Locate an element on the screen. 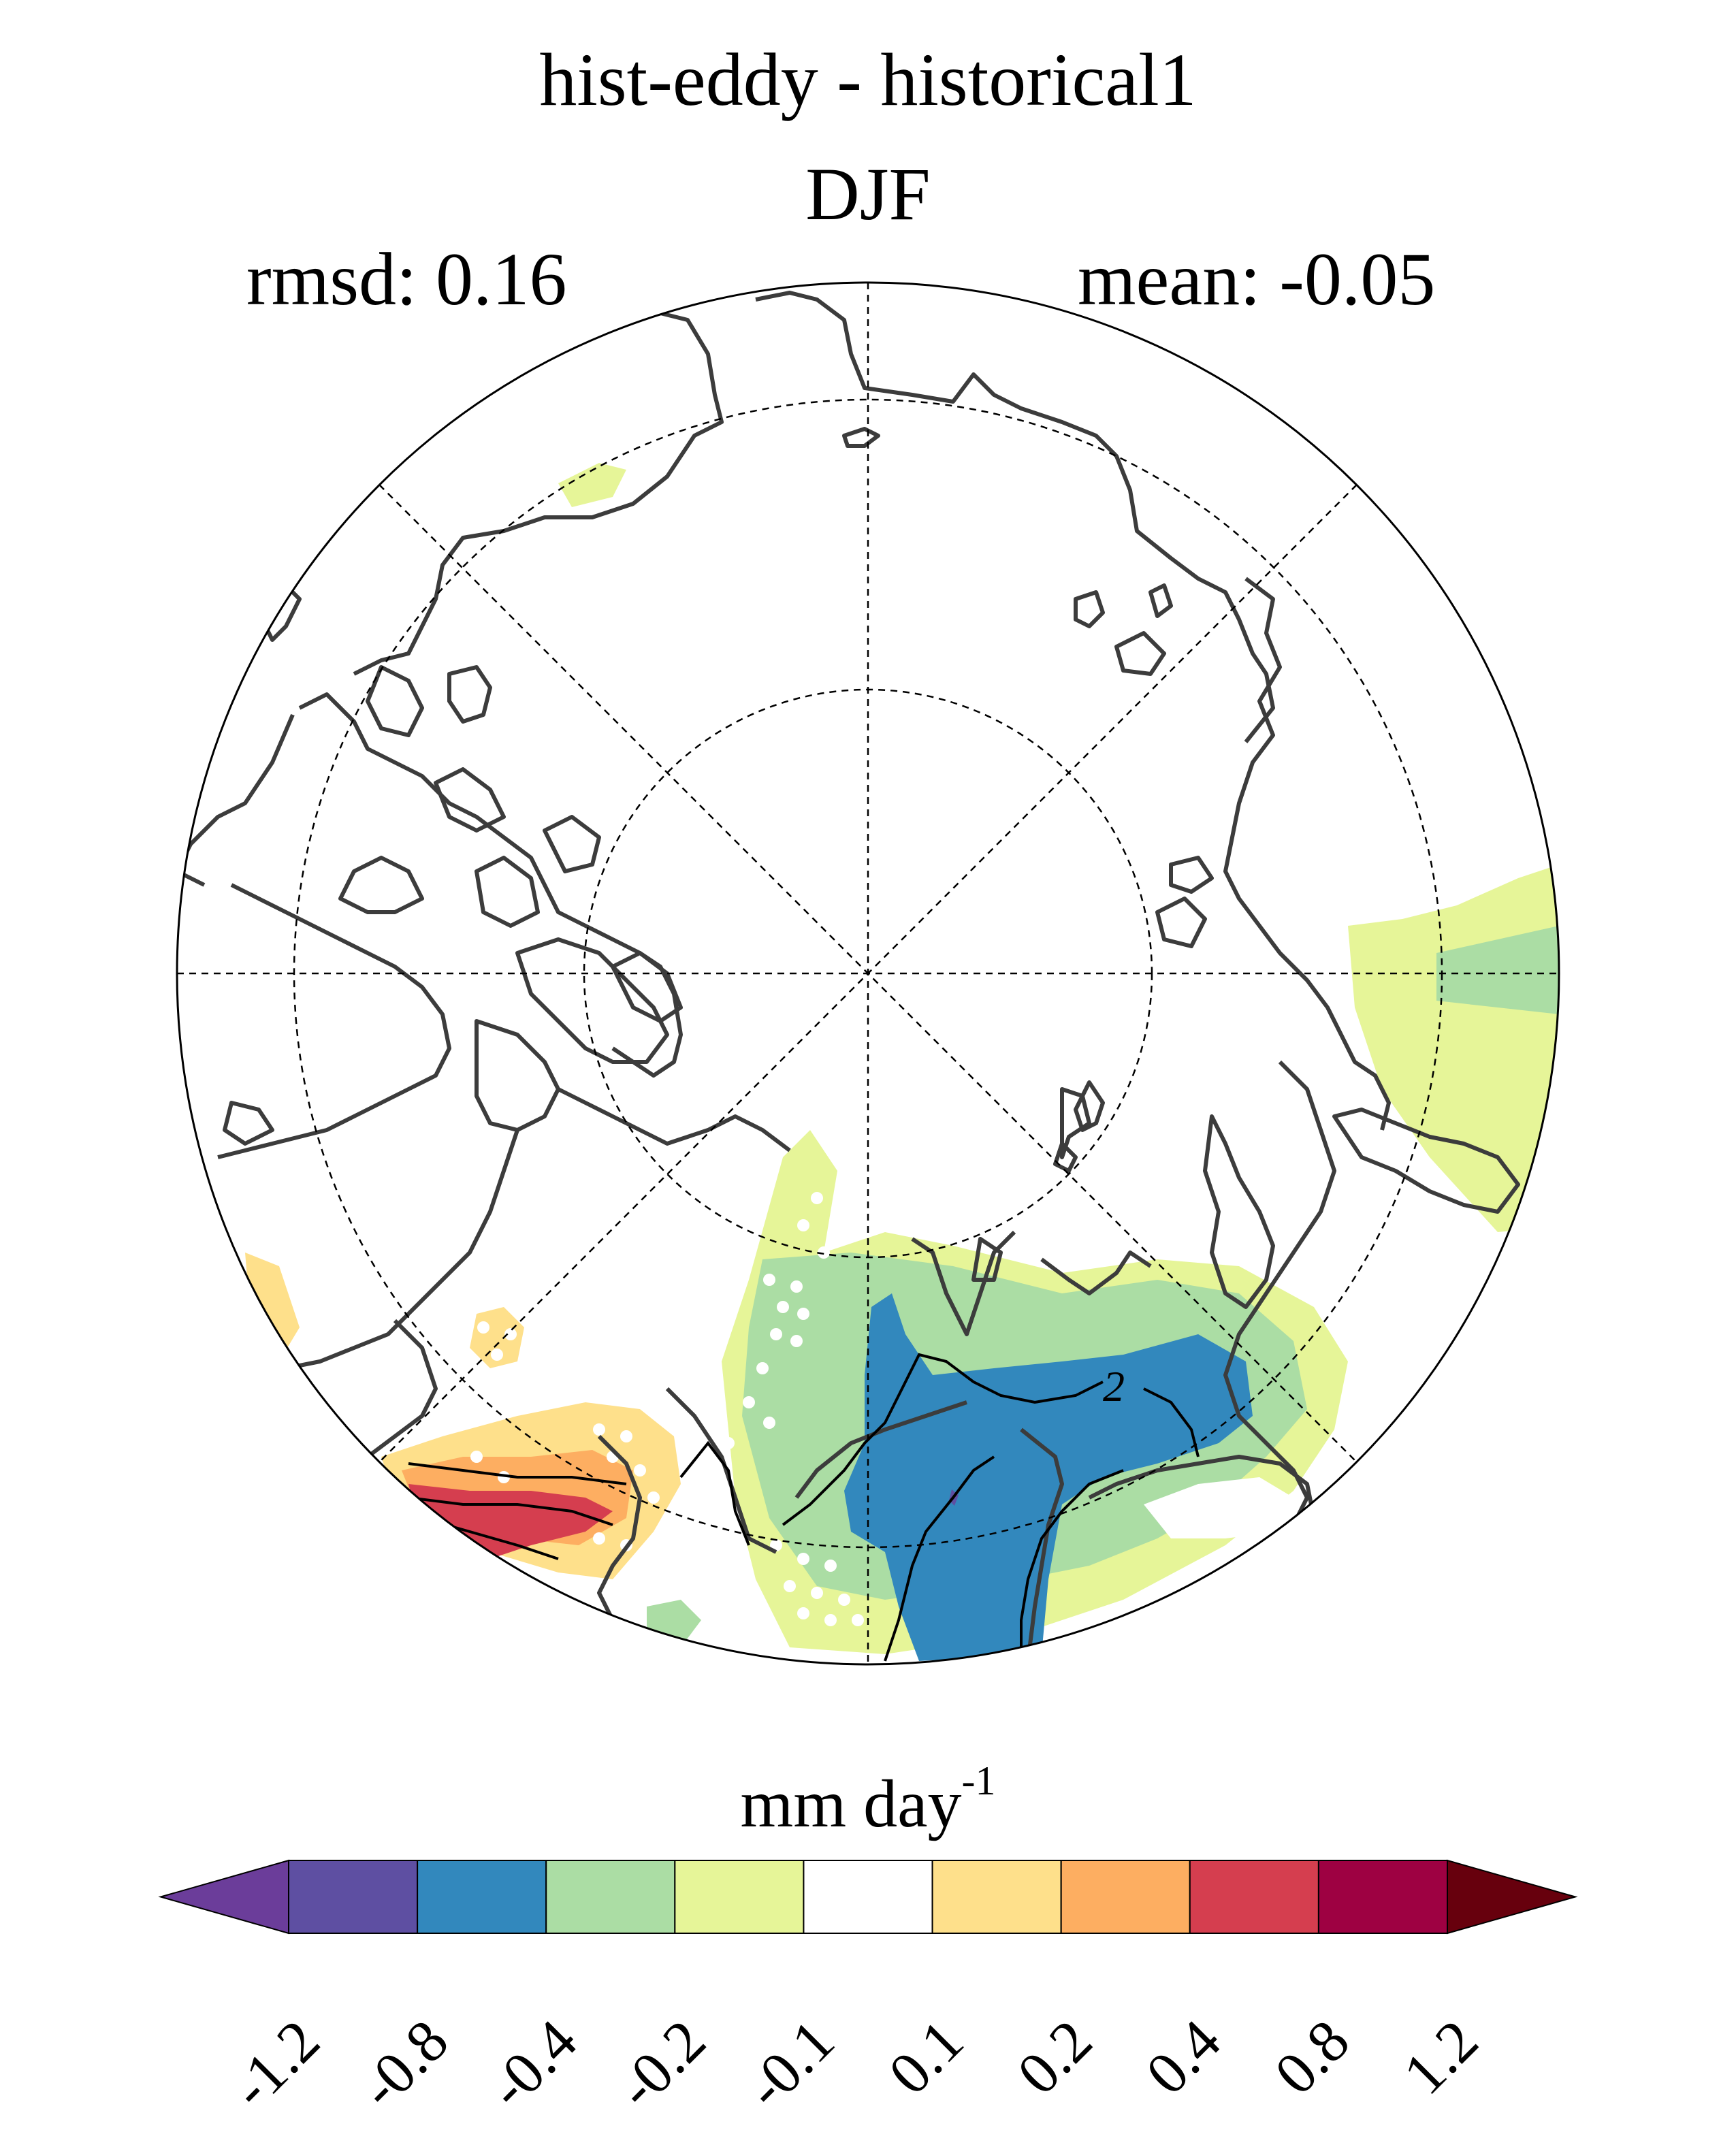  rmsd-label: rmsd: 0.16 is located at coordinates (407, 279).